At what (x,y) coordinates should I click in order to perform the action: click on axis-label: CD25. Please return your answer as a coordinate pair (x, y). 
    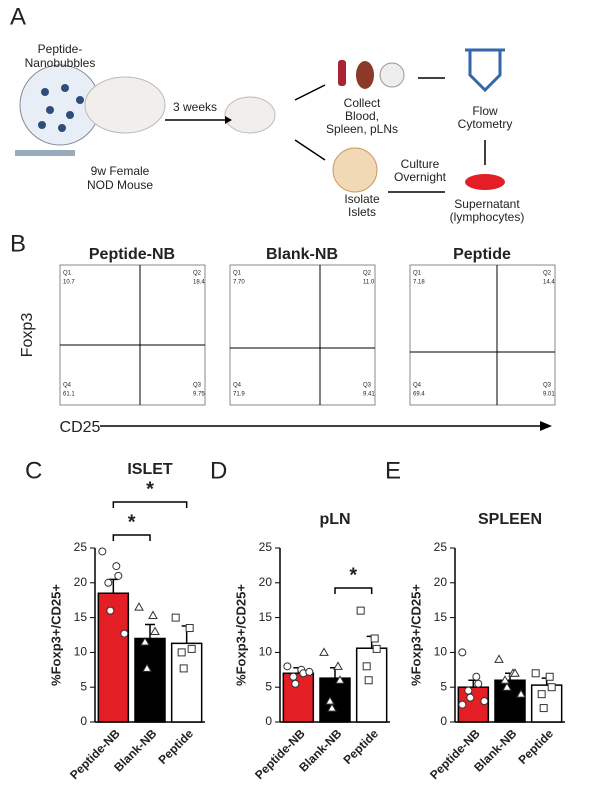
    Looking at the image, I should click on (80, 427).